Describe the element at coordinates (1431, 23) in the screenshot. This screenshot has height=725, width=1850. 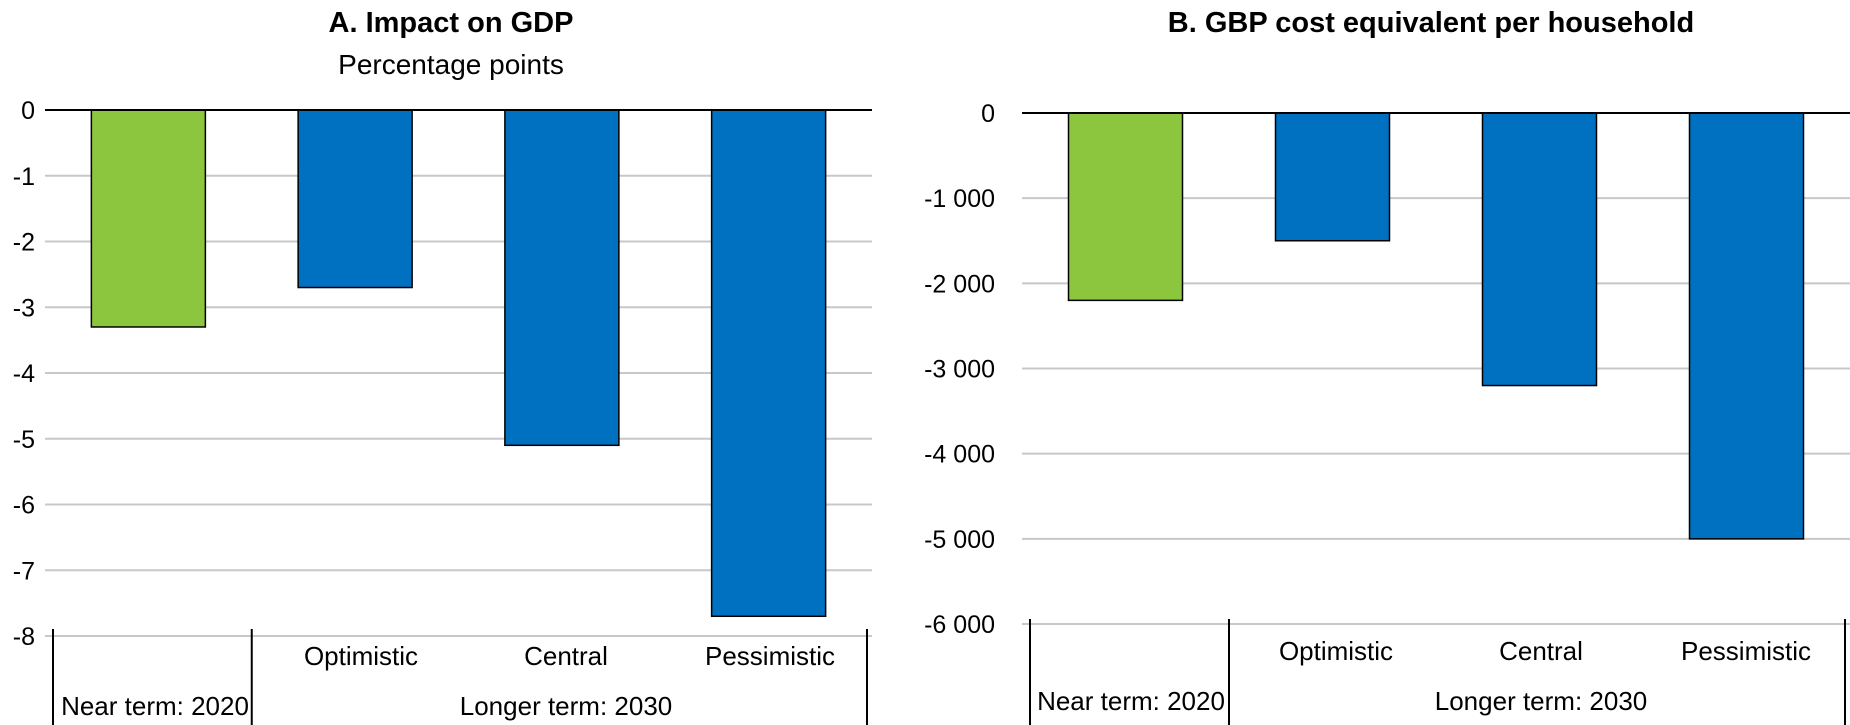
I see `panel-b-title: B. GBP cost equivalent per household` at that location.